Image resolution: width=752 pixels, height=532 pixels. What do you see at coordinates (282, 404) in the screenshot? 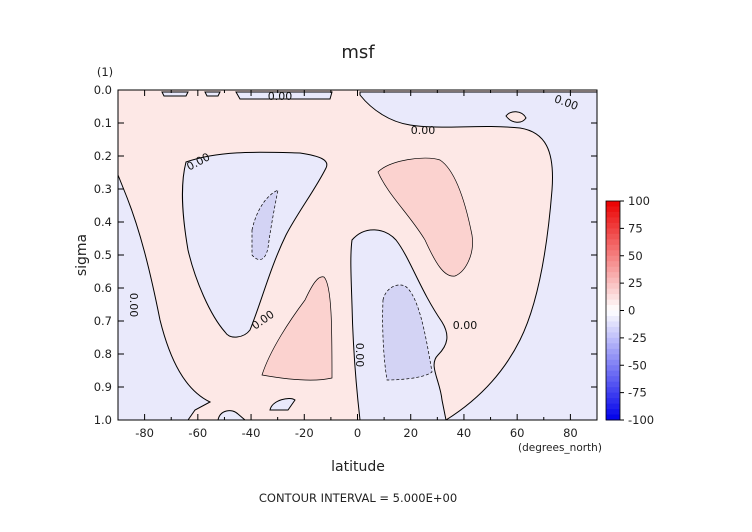
I see `negative-region-bottom-small` at bounding box center [282, 404].